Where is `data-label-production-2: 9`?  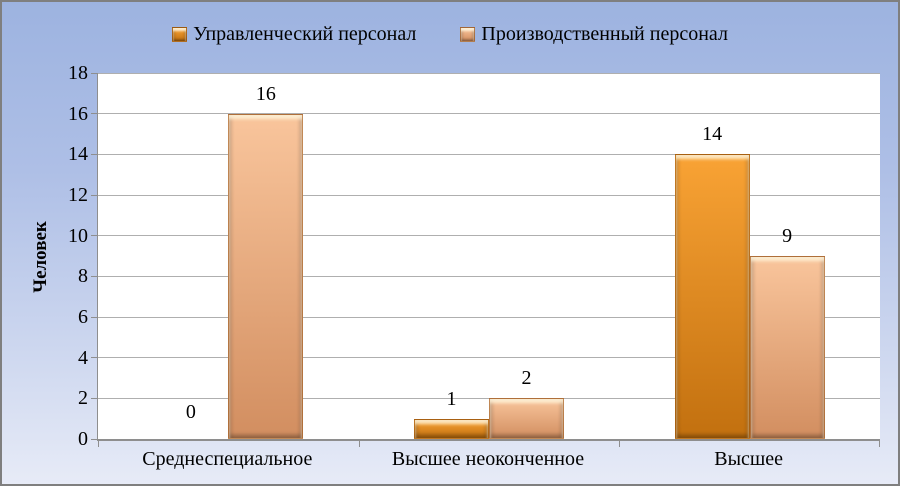
data-label-production-2: 9 is located at coordinates (787, 236).